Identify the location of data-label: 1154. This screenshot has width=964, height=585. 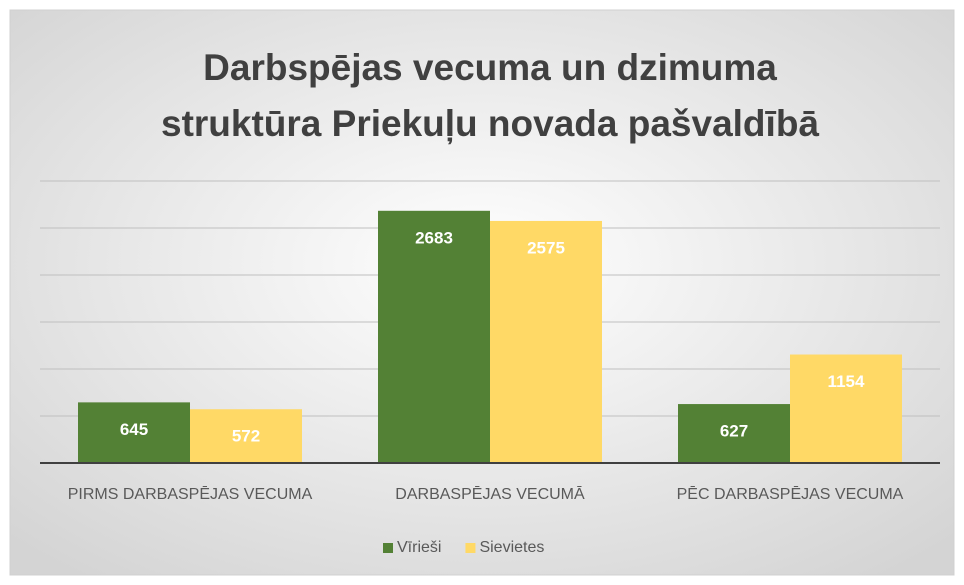
(846, 381).